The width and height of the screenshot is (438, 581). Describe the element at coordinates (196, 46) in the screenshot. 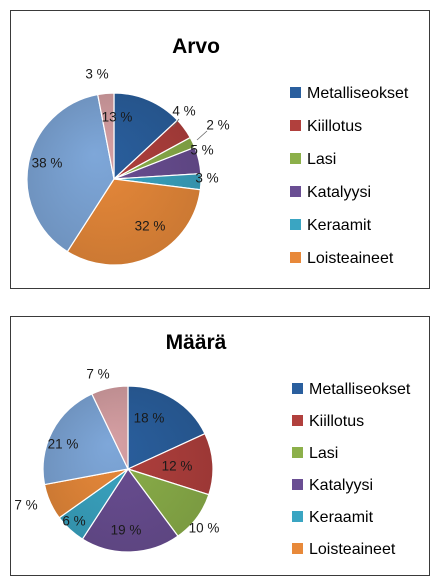

I see `chart-title: Arvo` at that location.